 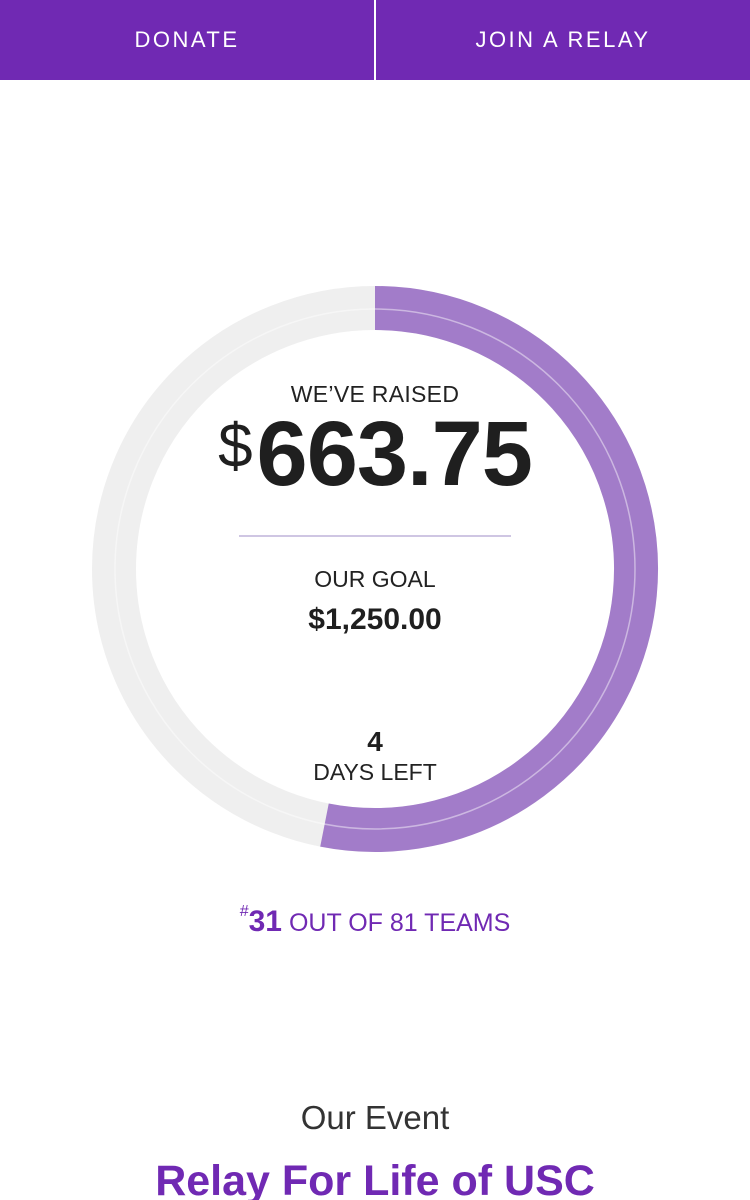 I want to click on event-label: Our Event, so click(x=375, y=1117).